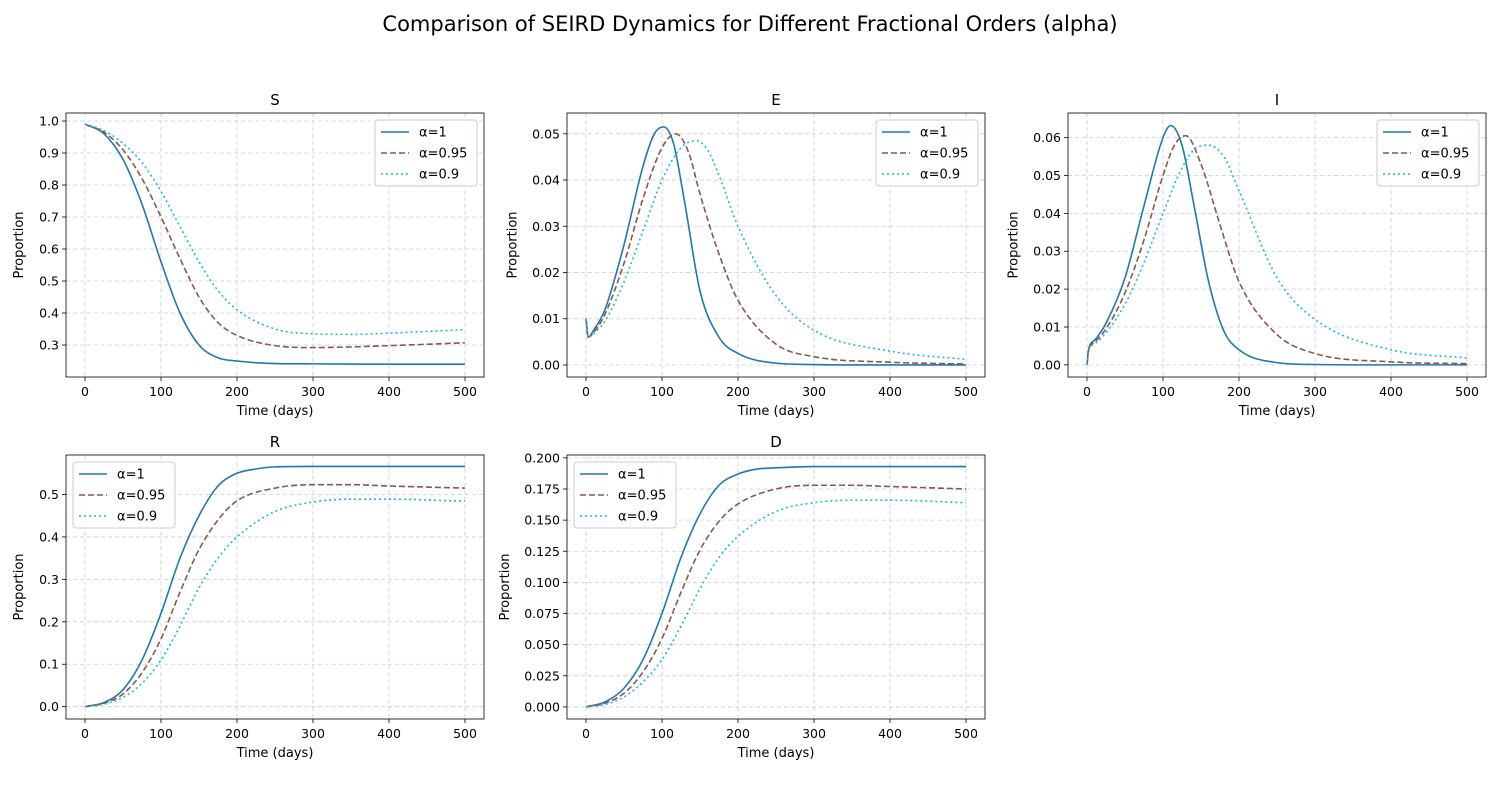 Image resolution: width=1500 pixels, height=804 pixels. Describe the element at coordinates (275, 100) in the screenshot. I see `subplot-title: S` at that location.